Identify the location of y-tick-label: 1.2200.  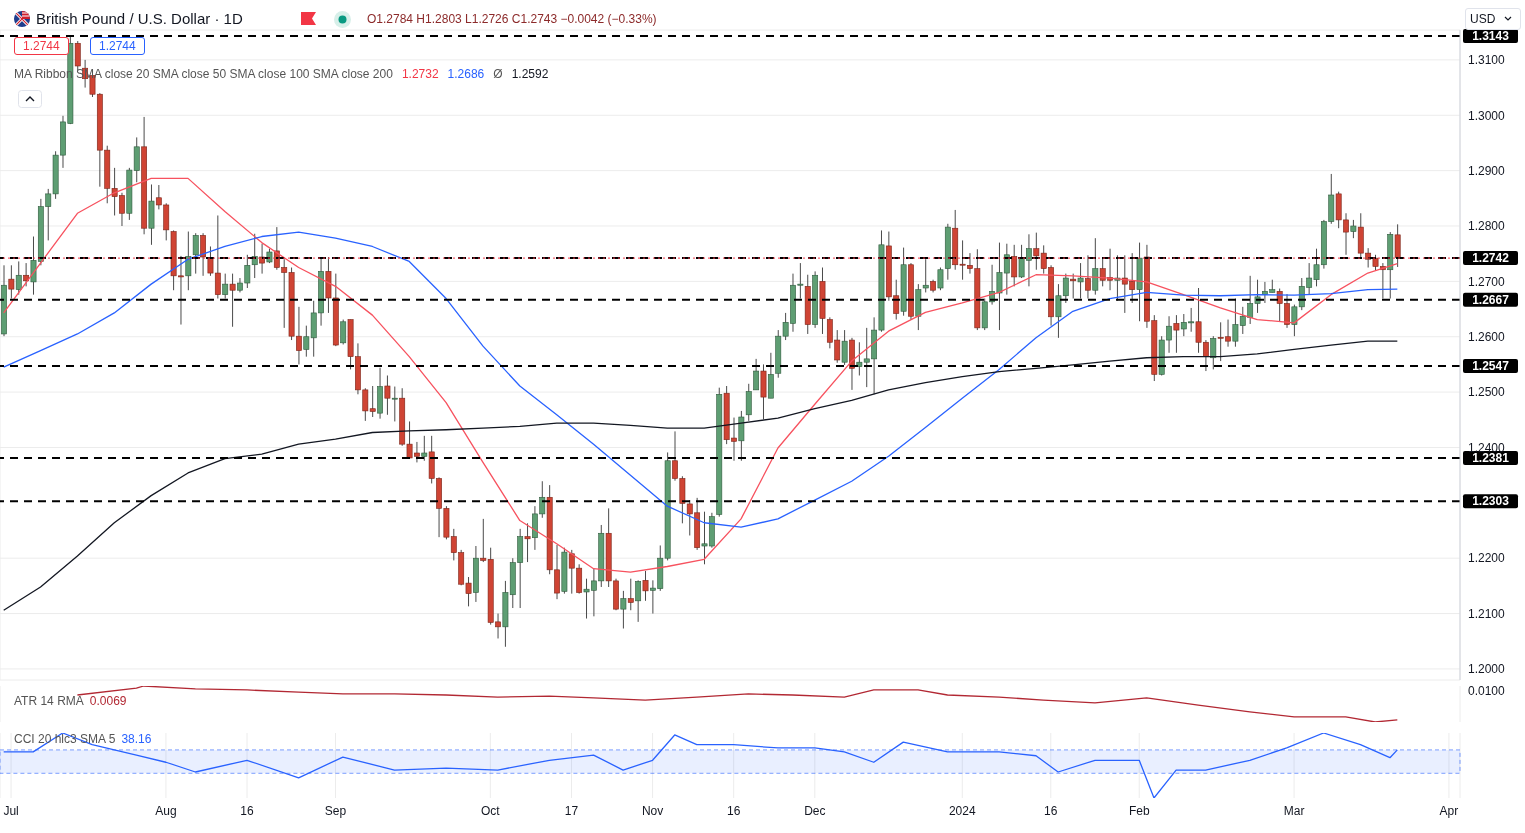
(1487, 558).